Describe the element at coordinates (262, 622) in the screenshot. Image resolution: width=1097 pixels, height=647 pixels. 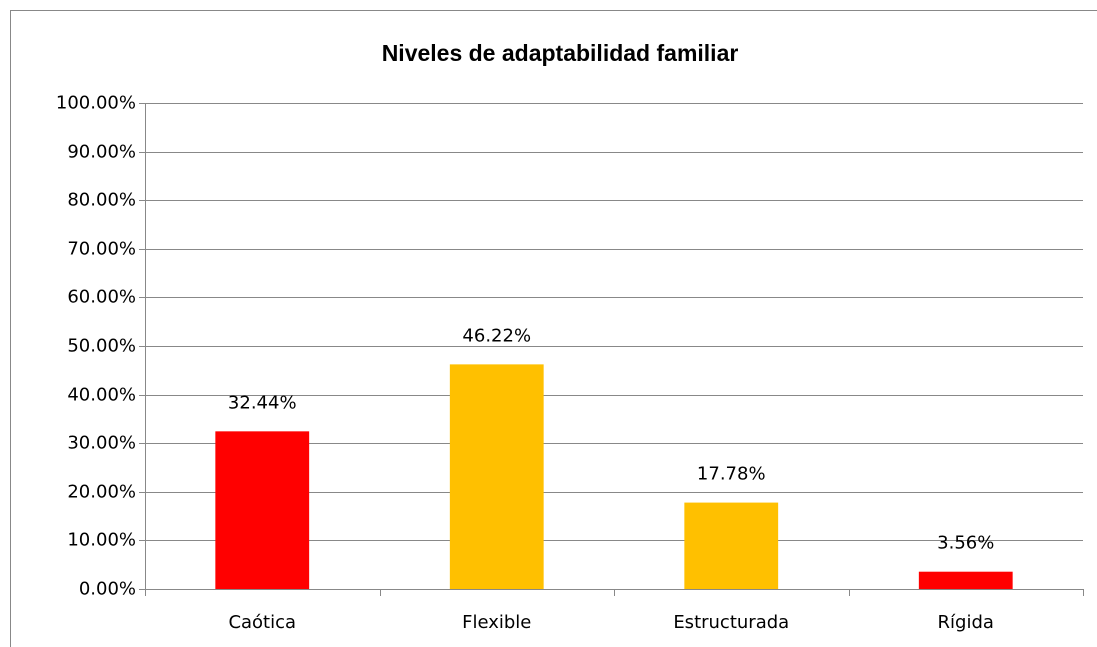
I see `x-tick-label: Caótica` at that location.